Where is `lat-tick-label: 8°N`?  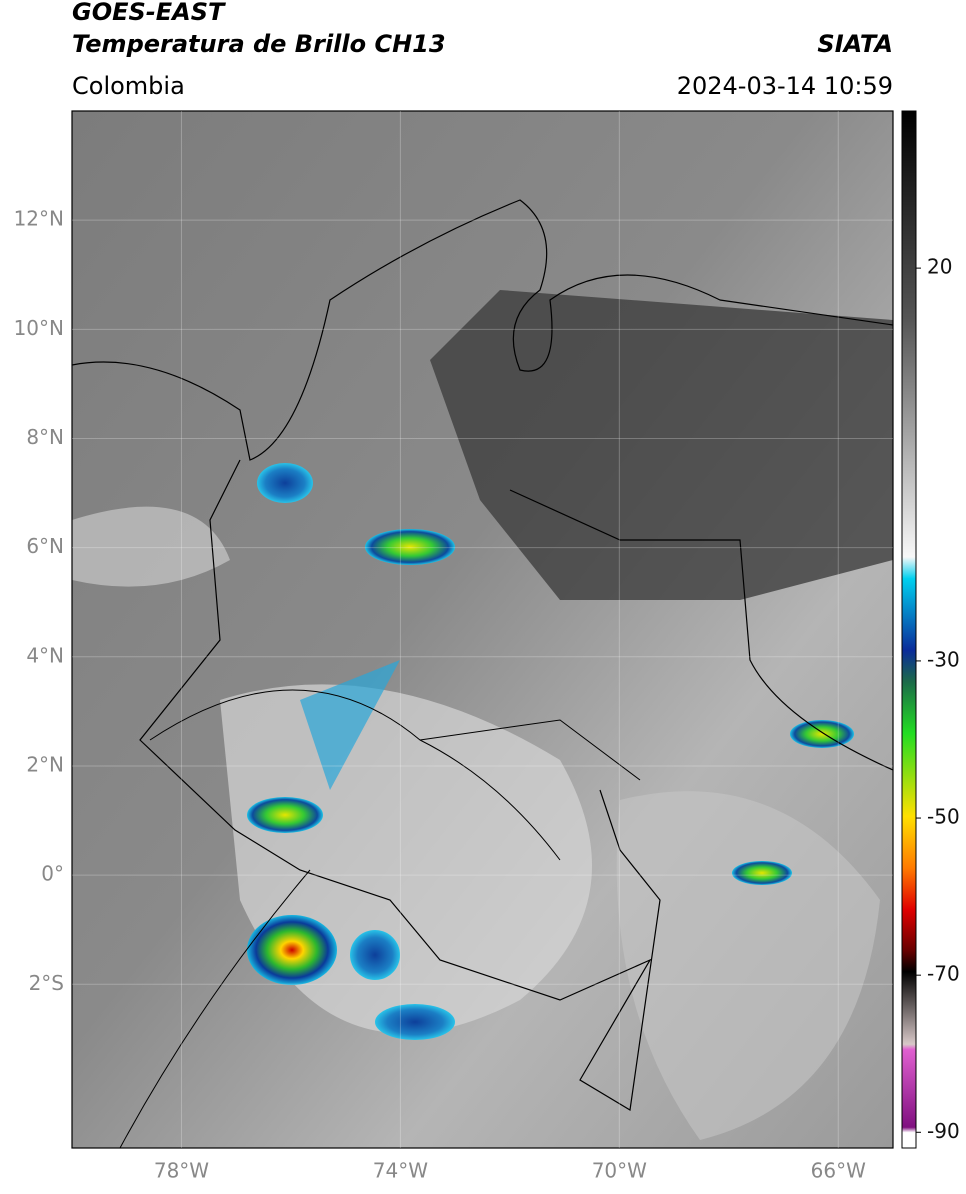 lat-tick-label: 8°N is located at coordinates (45, 437).